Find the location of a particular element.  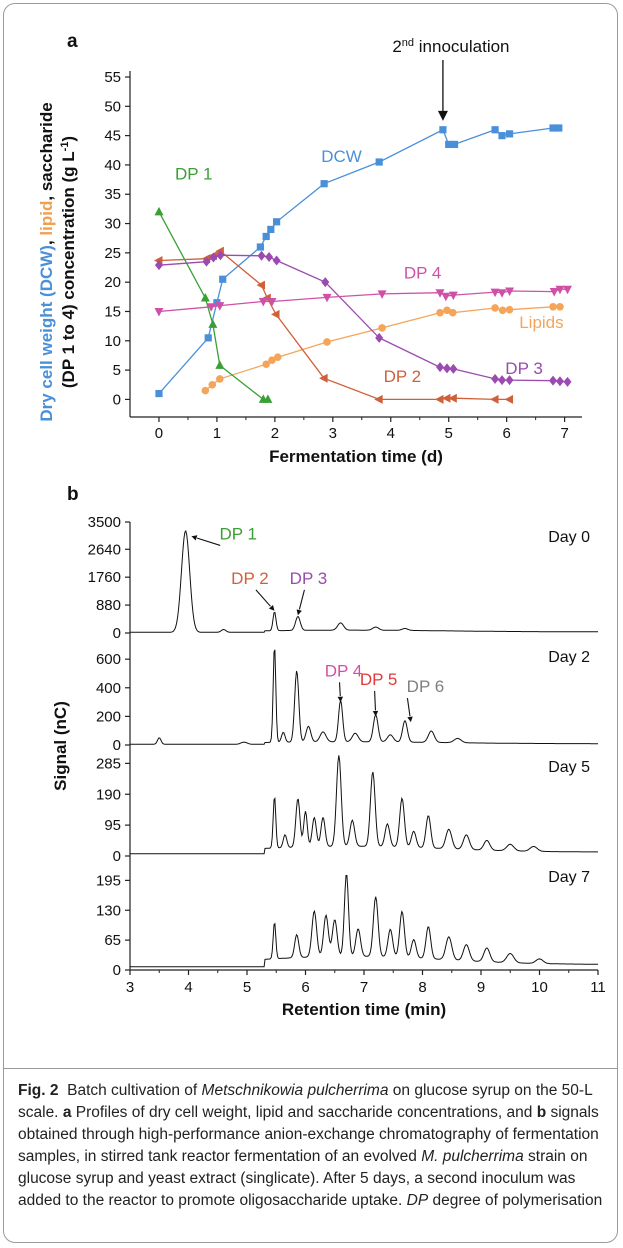

series-line is located at coordinates (358, 261).